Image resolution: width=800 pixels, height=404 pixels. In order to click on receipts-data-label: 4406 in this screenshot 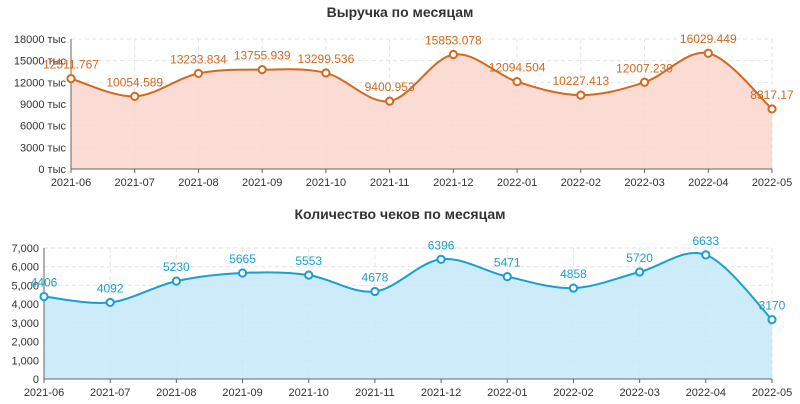, I will do `click(44, 283)`.